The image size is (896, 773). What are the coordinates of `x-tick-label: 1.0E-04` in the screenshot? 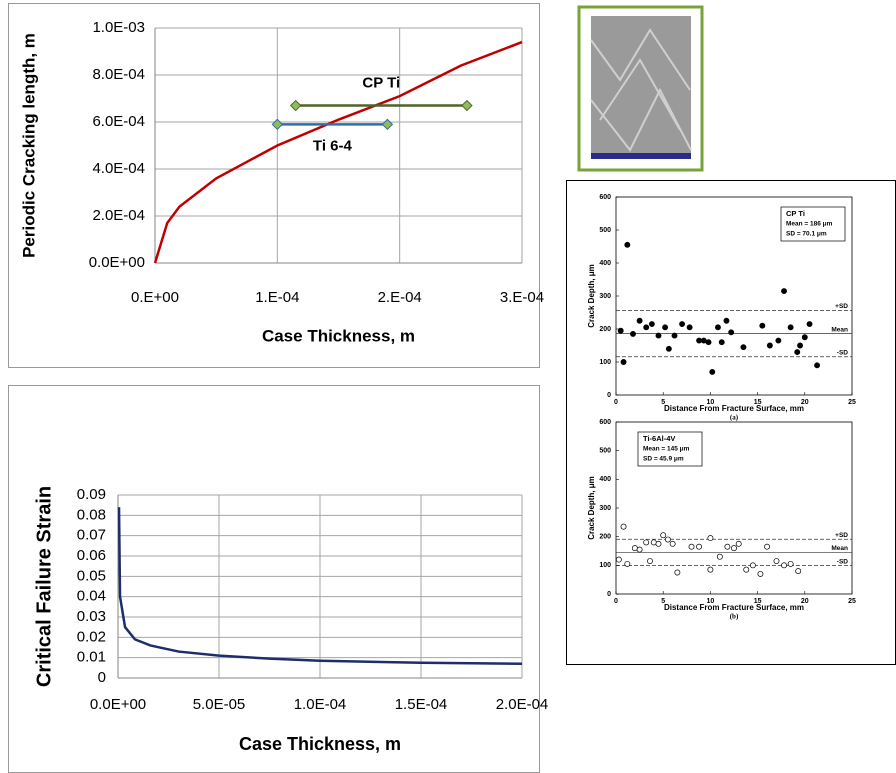 It's located at (320, 704).